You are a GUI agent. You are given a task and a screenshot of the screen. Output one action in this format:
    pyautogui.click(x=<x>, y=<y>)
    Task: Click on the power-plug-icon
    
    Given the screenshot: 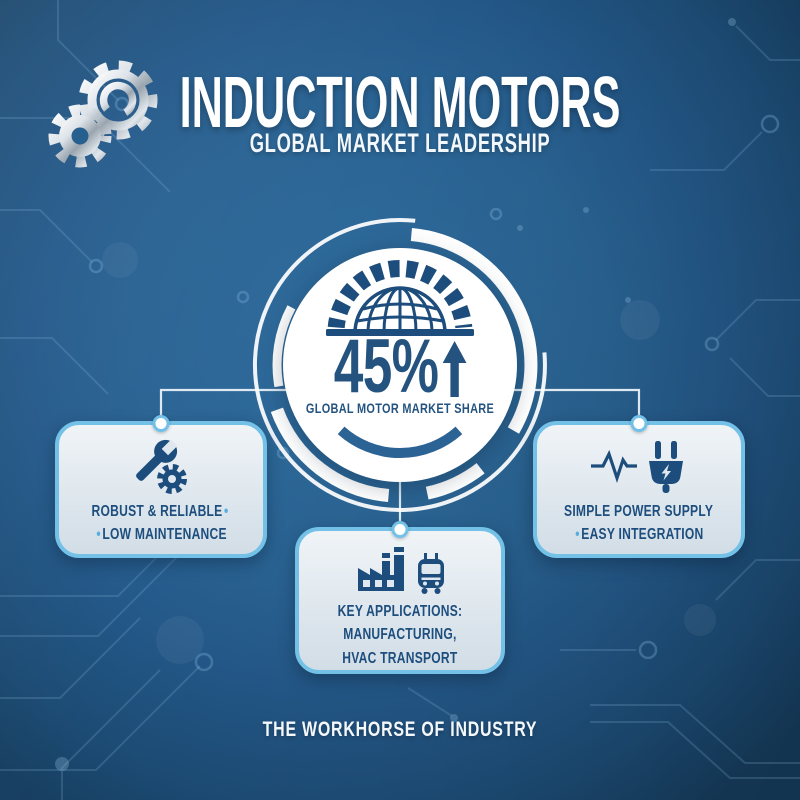 What is the action you would take?
    pyautogui.click(x=637, y=467)
    